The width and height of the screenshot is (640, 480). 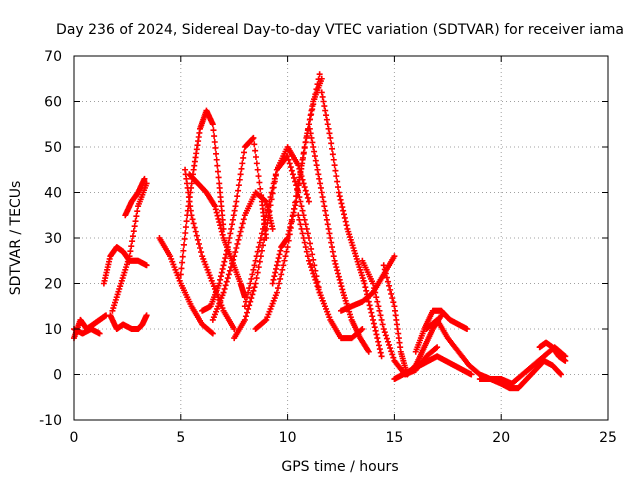 What do you see at coordinates (339, 467) in the screenshot?
I see `x-axis-label: GPS time / hours` at bounding box center [339, 467].